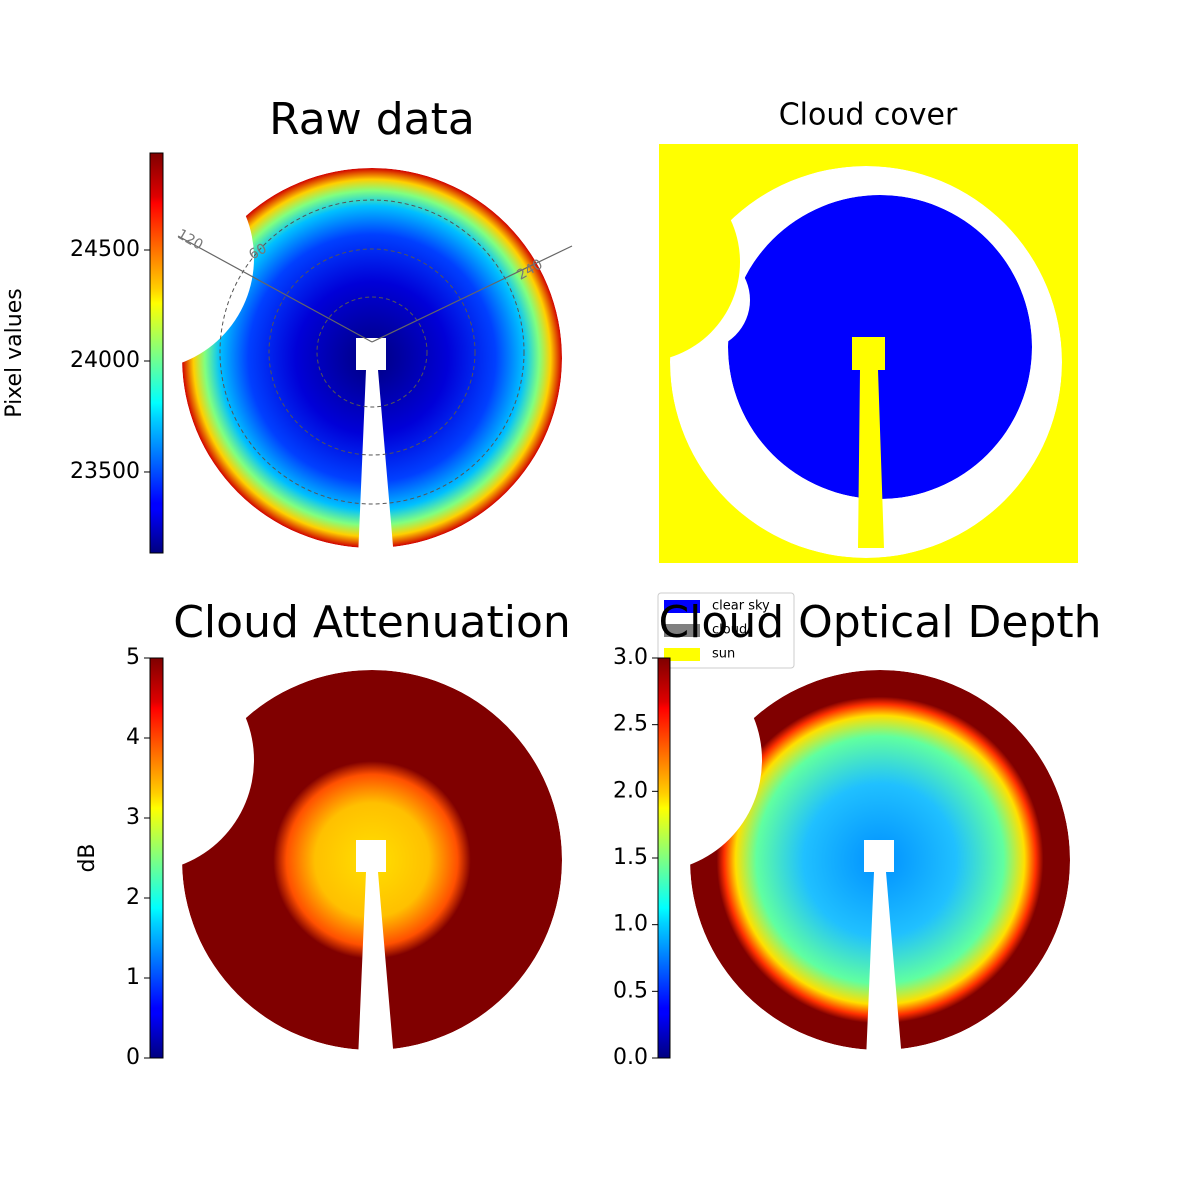 This screenshot has height=1200, width=1200. Describe the element at coordinates (105, 249) in the screenshot. I see `colorbar-tick-label: 24500` at that location.